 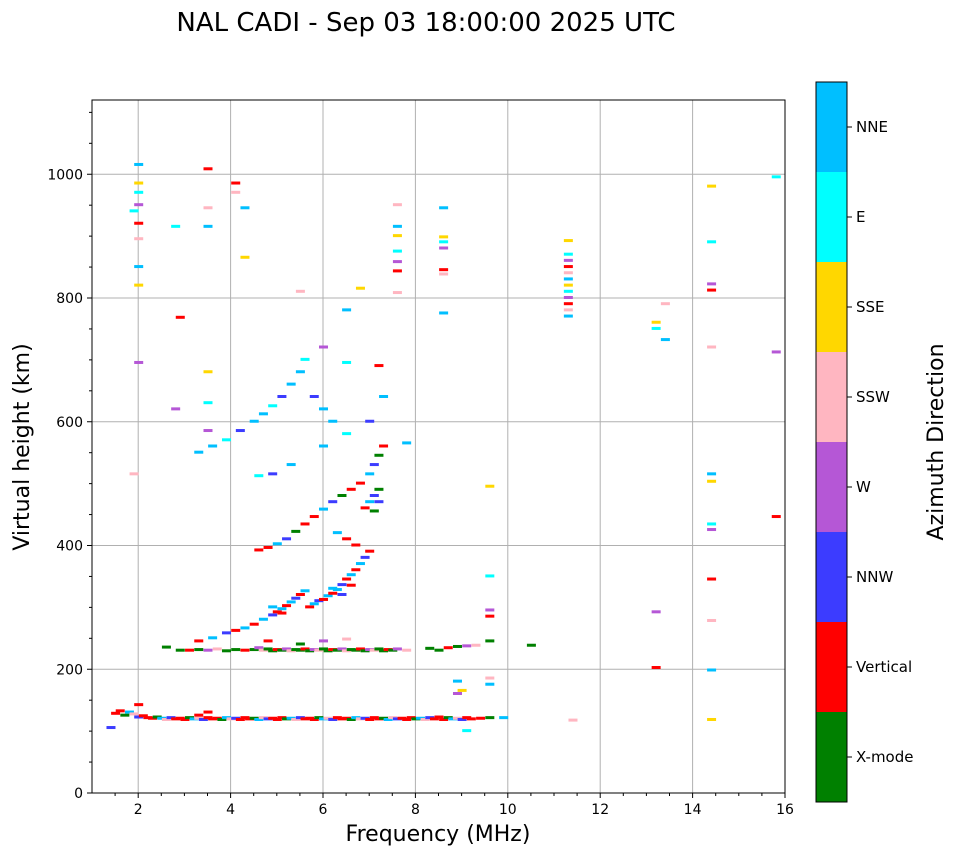 What do you see at coordinates (138, 810) in the screenshot?
I see `x-tick-label: 2` at bounding box center [138, 810].